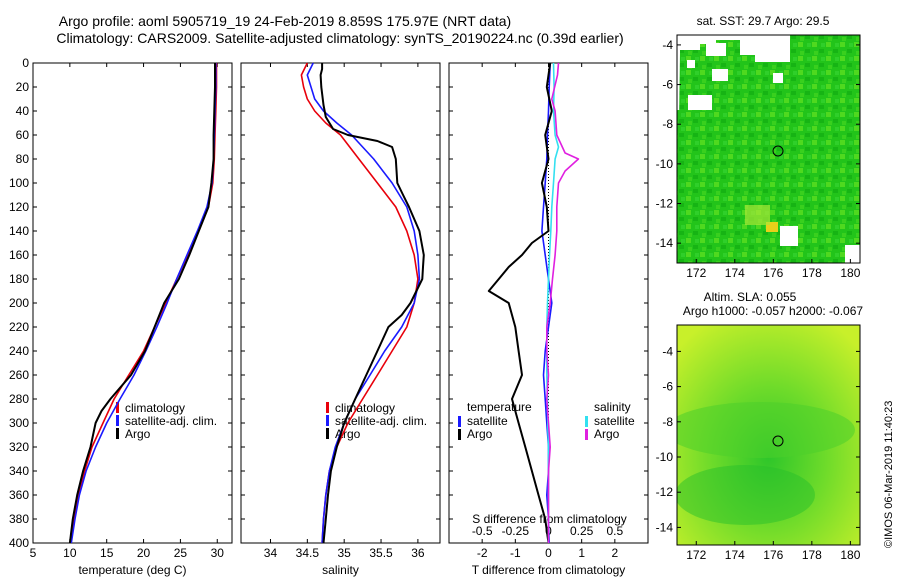  What do you see at coordinates (33, 553) in the screenshot?
I see `temperature-profile-x-tick-label: 5` at bounding box center [33, 553].